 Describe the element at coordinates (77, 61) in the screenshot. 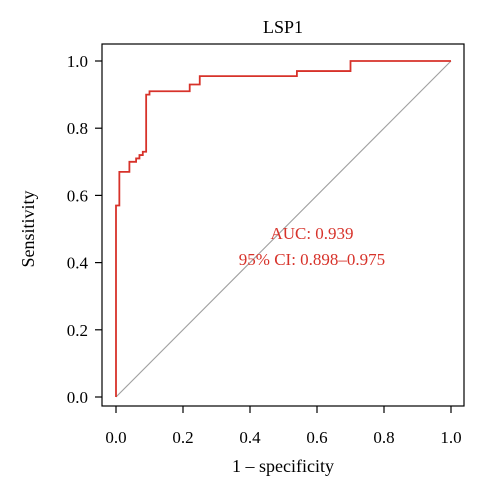

I see `y-tick-label: 1.0` at that location.